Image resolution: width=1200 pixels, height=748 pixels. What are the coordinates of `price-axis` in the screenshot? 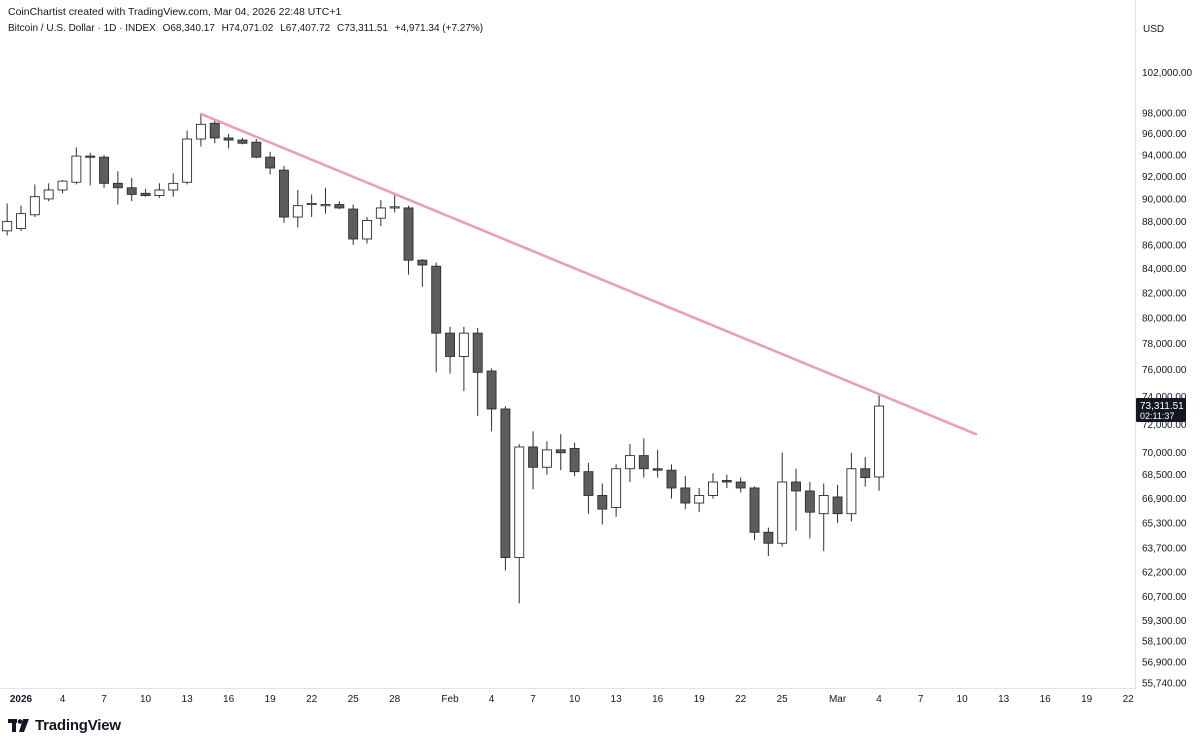 It's located at (1167, 345).